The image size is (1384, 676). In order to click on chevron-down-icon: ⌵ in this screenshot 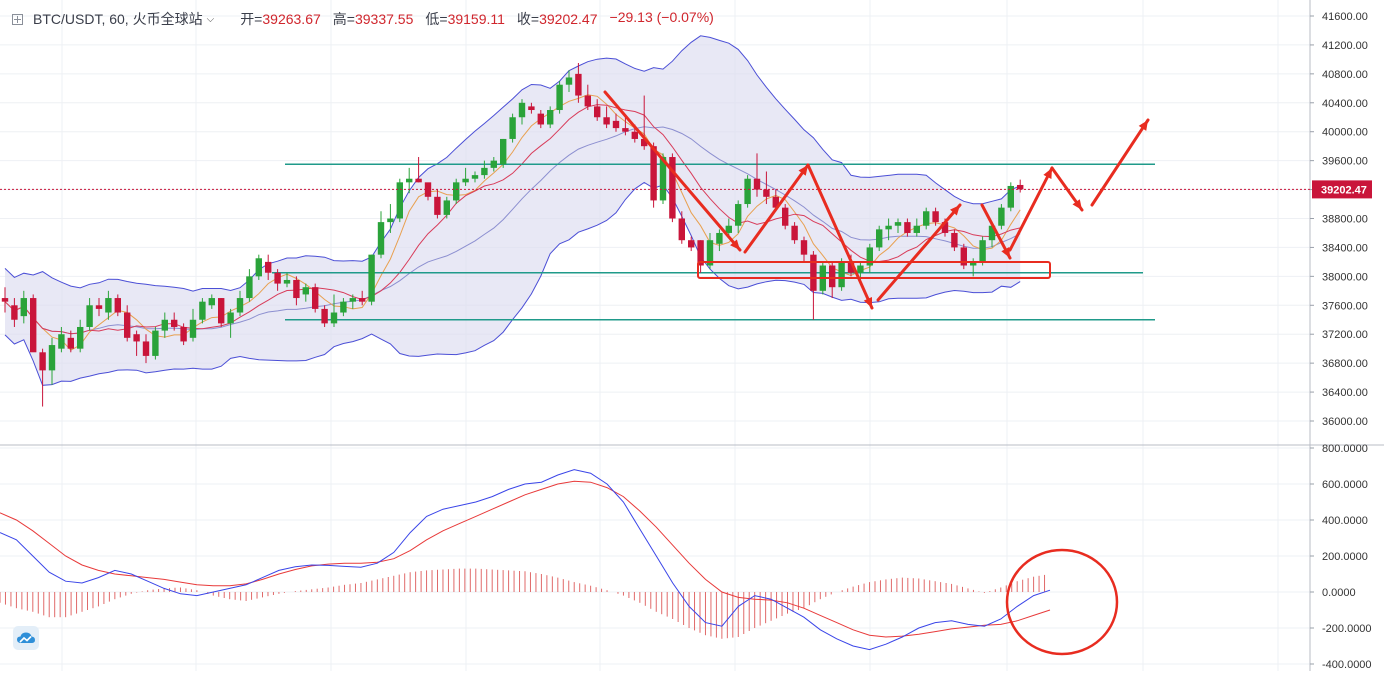, I will do `click(210, 19)`.